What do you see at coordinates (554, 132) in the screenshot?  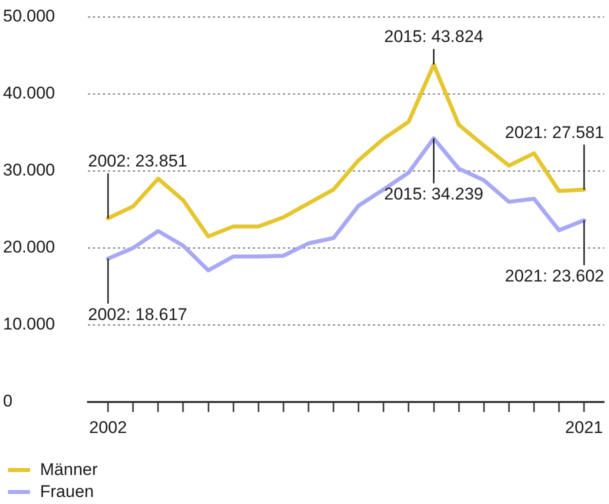 I see `data-label: 2021: 27.581` at bounding box center [554, 132].